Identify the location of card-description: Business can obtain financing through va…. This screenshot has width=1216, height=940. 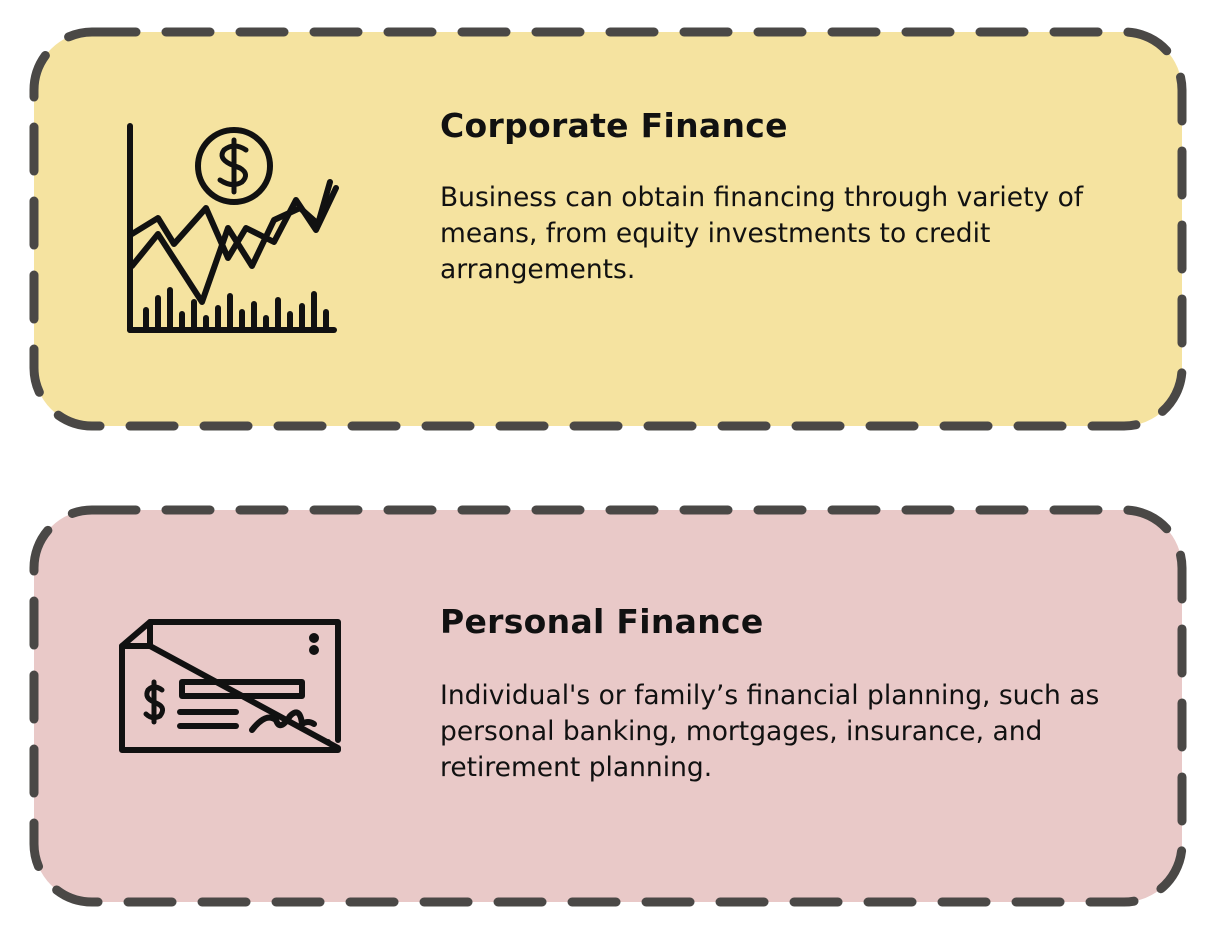
(762, 233).